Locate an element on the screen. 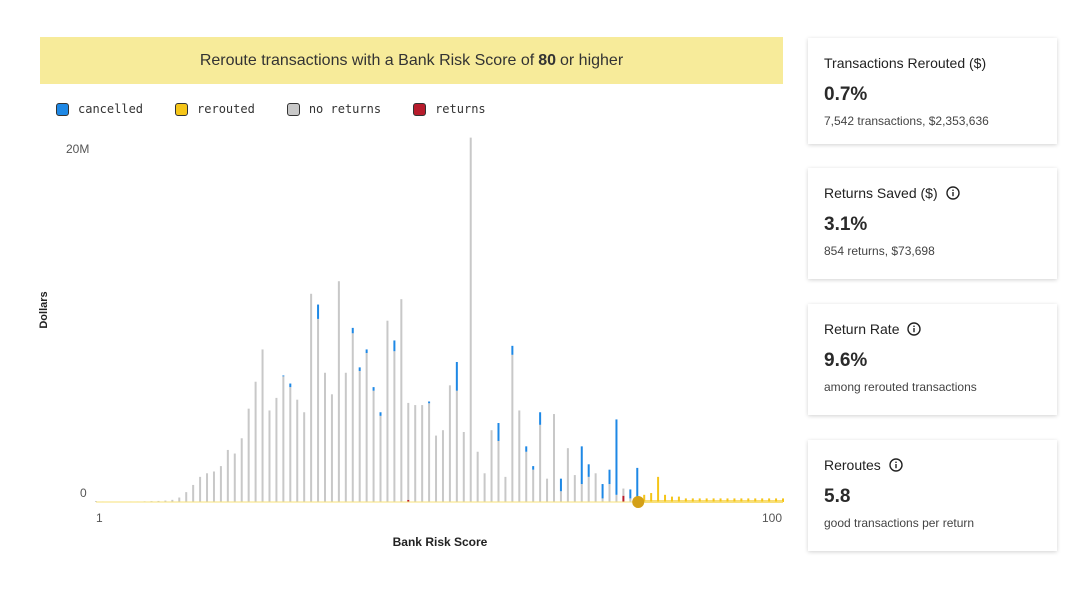 The height and width of the screenshot is (599, 1082). legend-item-no-returns: no returns is located at coordinates (334, 109).